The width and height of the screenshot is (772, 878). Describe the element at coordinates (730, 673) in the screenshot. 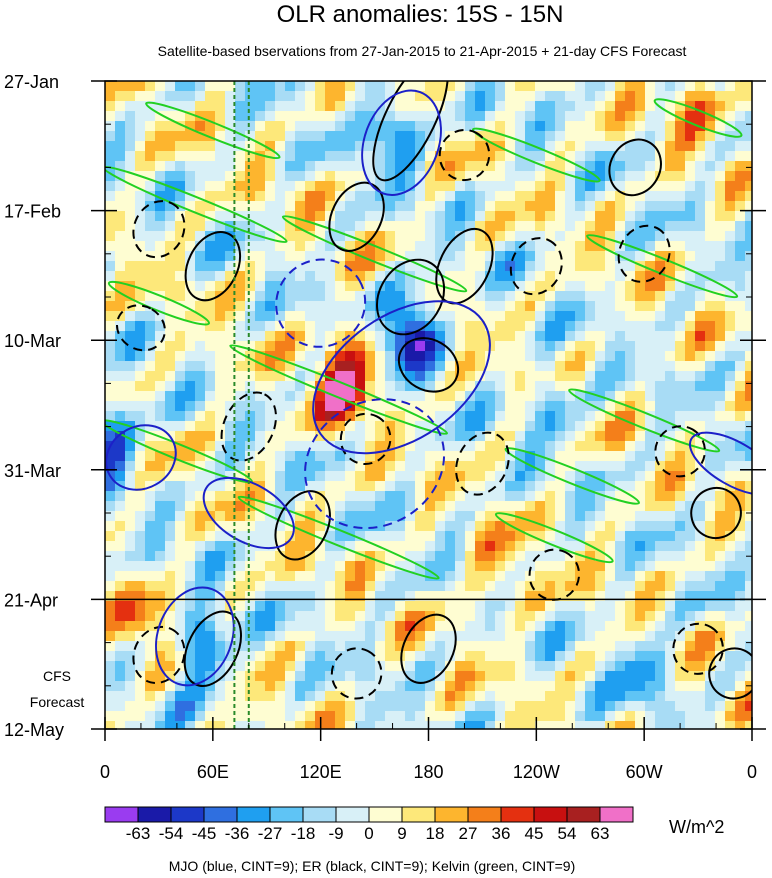

I see `er-contour` at that location.